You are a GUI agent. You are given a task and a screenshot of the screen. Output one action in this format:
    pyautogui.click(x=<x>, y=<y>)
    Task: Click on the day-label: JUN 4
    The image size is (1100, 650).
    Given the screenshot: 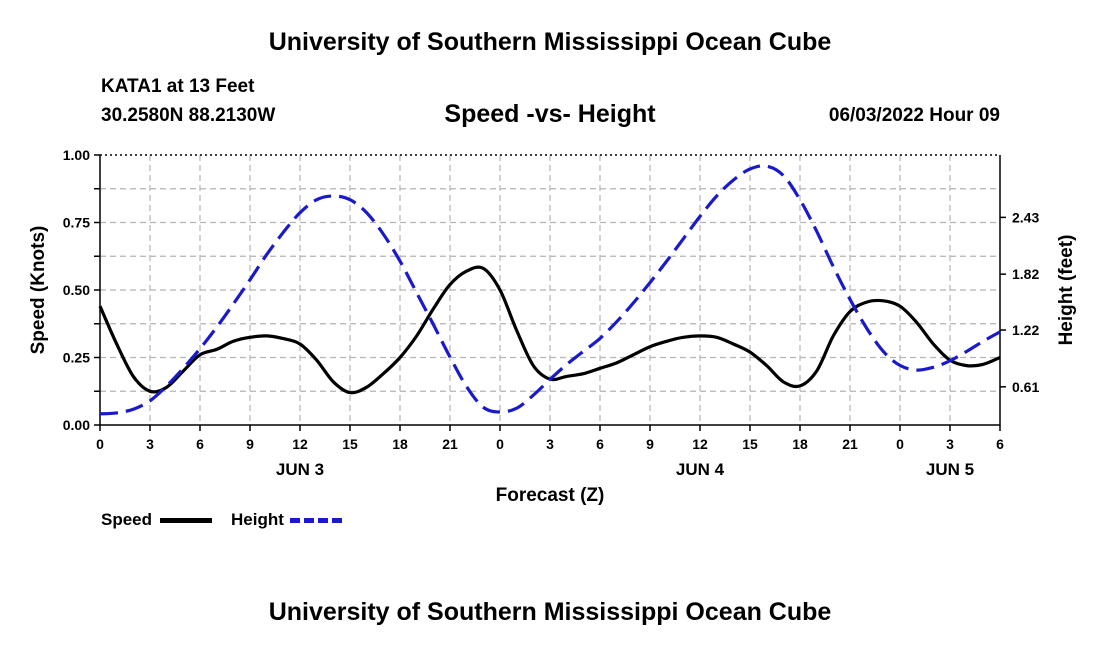 What is the action you would take?
    pyautogui.click(x=700, y=469)
    